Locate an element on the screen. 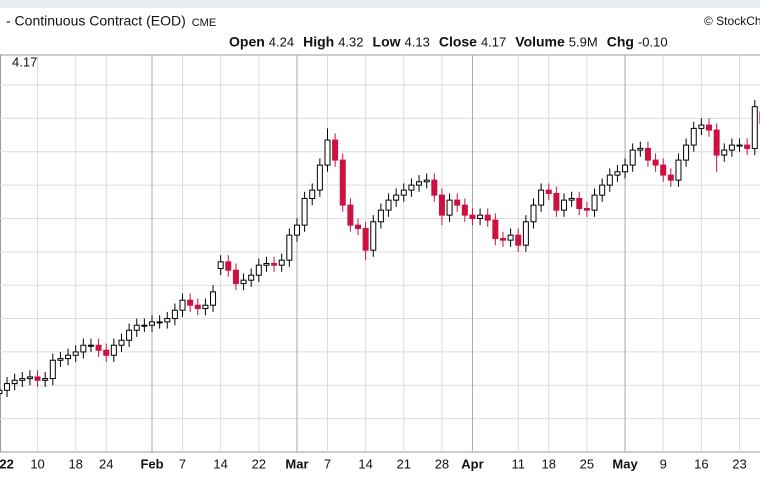 This screenshot has height=481, width=760. quote-label: Volume is located at coordinates (540, 42).